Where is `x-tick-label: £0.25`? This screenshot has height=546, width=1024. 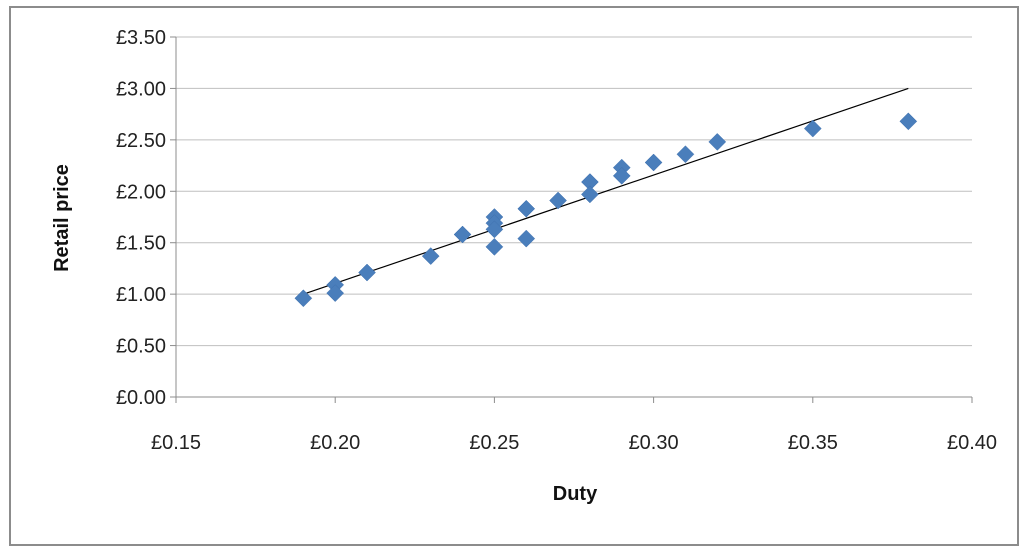
x-tick-label: £0.25 is located at coordinates (494, 443).